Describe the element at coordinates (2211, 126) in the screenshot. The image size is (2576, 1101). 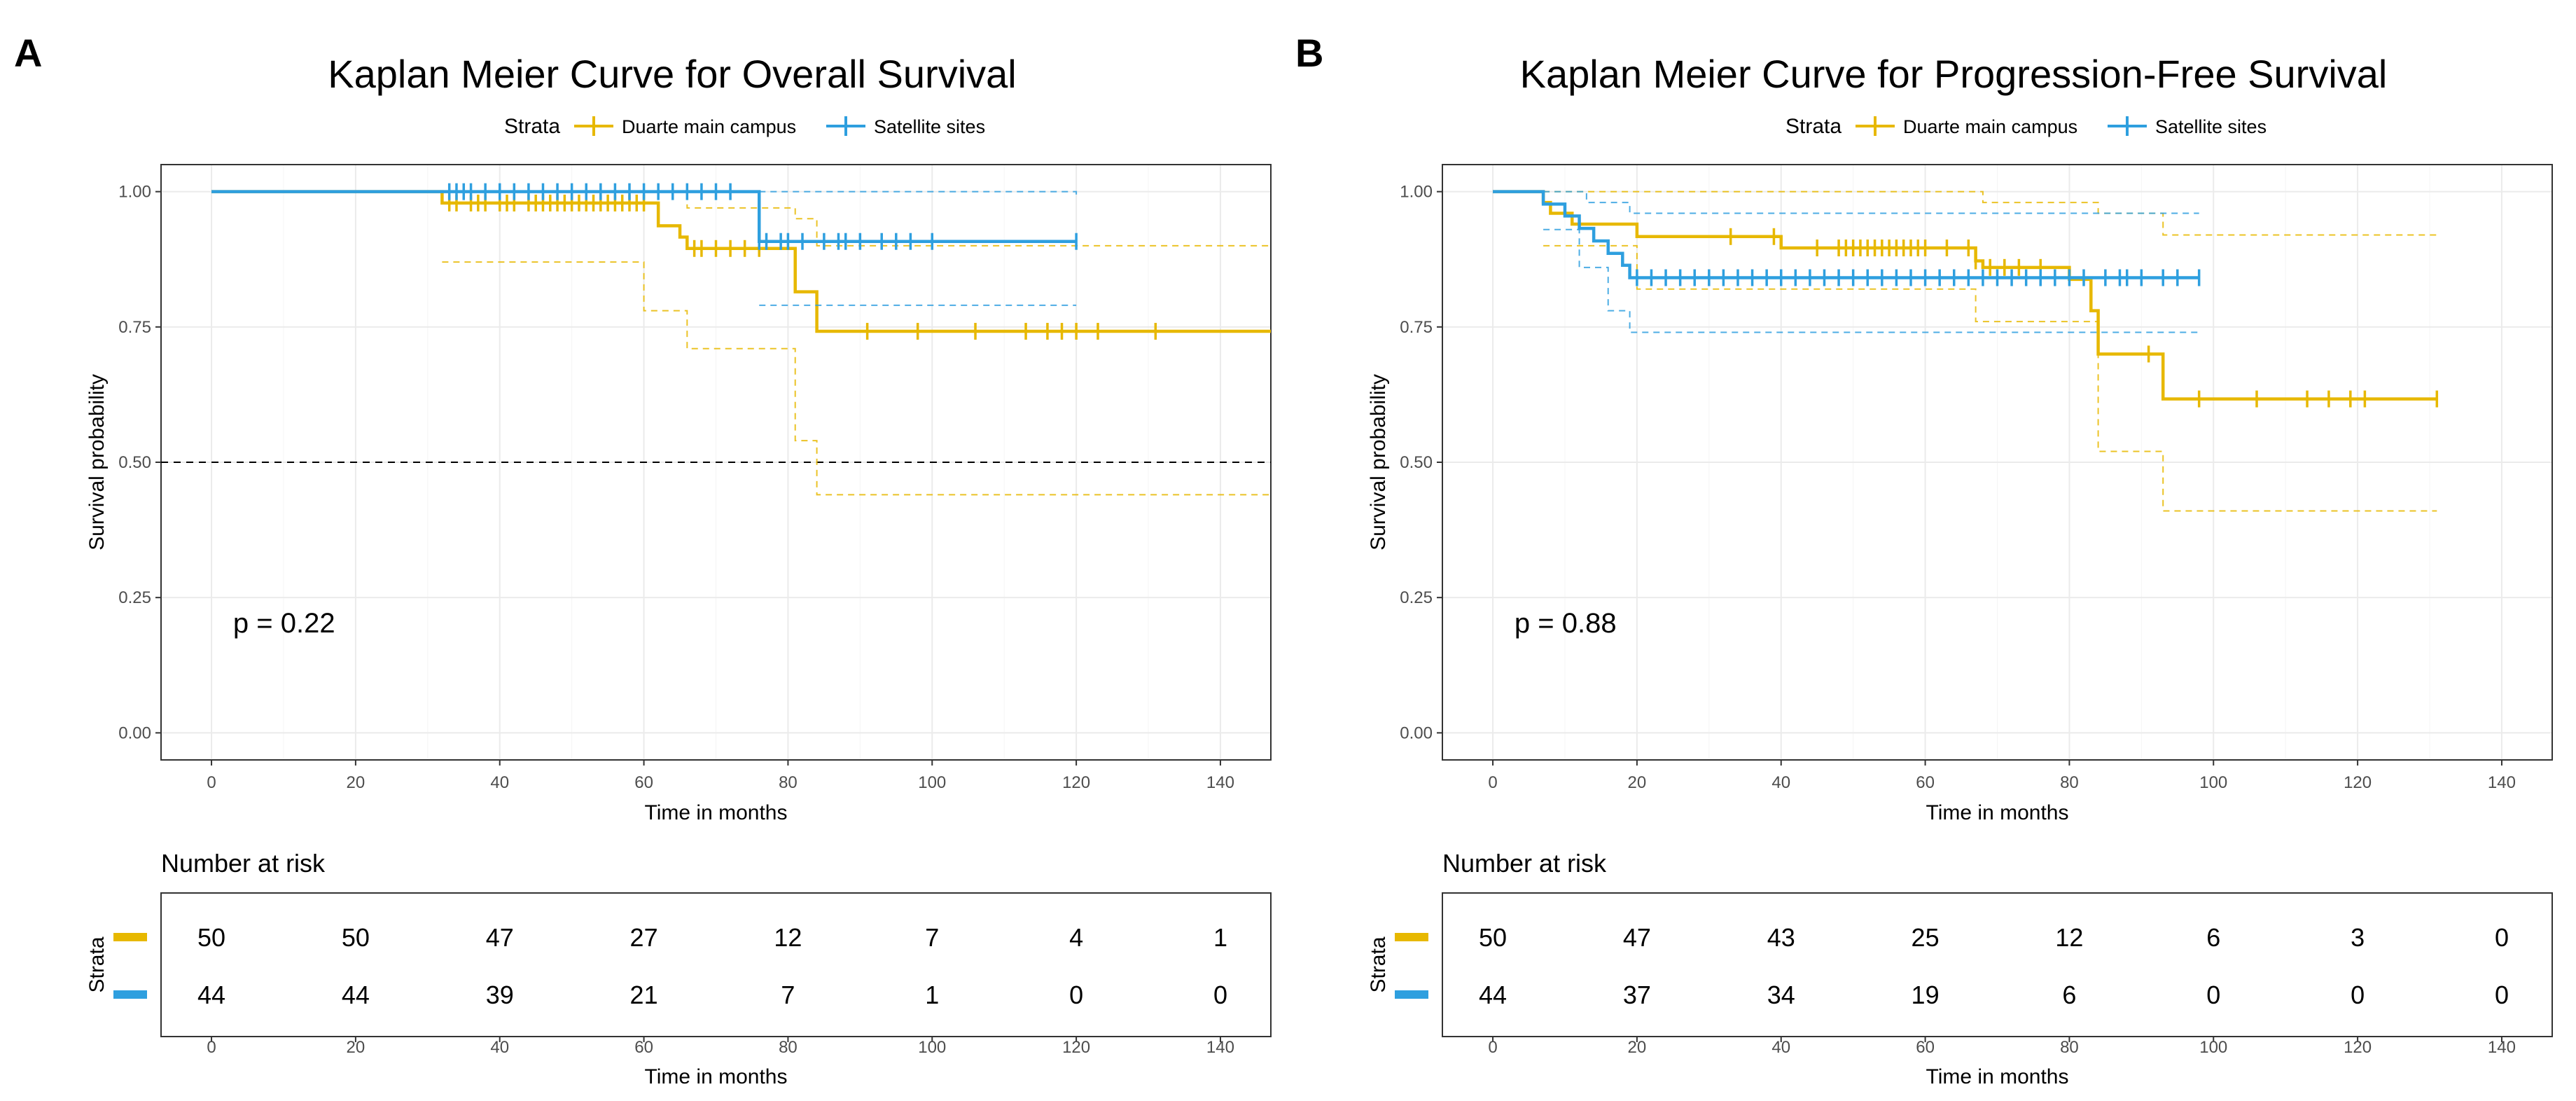
I see `legend-entry: Satellite sites` at that location.